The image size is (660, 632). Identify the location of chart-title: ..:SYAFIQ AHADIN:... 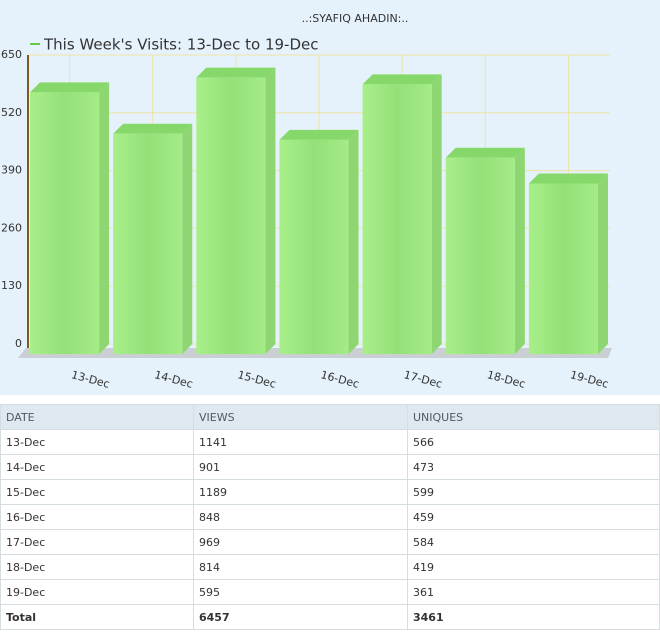
(355, 18).